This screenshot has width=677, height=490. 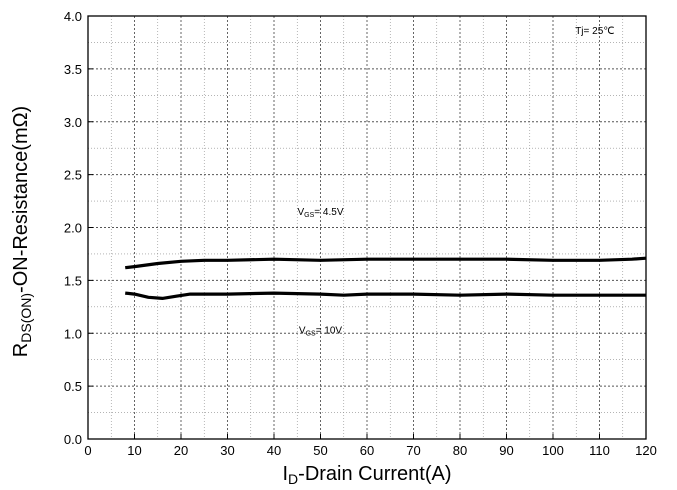 What do you see at coordinates (73, 439) in the screenshot?
I see `y-tick-label: 0.0` at bounding box center [73, 439].